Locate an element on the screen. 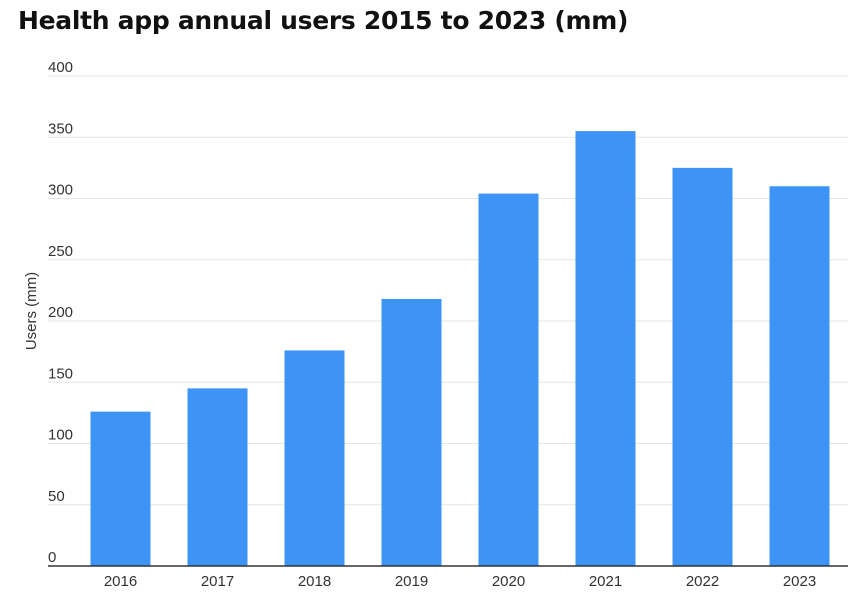  x-tick-label: 2019 is located at coordinates (411, 581).